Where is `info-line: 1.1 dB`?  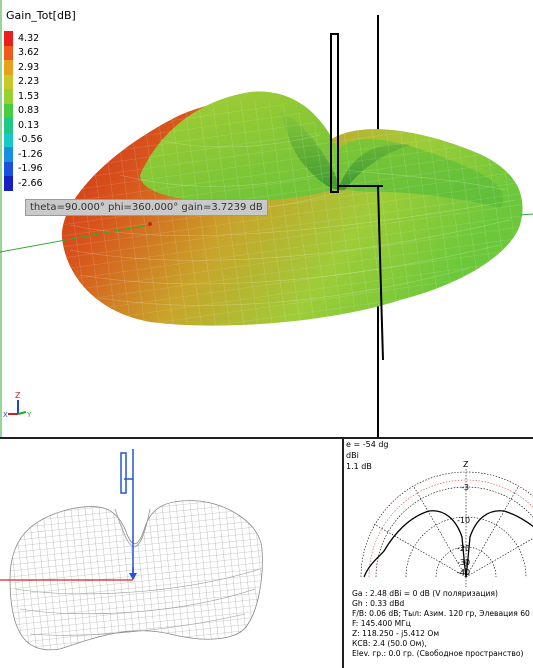
info-line: 1.1 dB is located at coordinates (359, 466).